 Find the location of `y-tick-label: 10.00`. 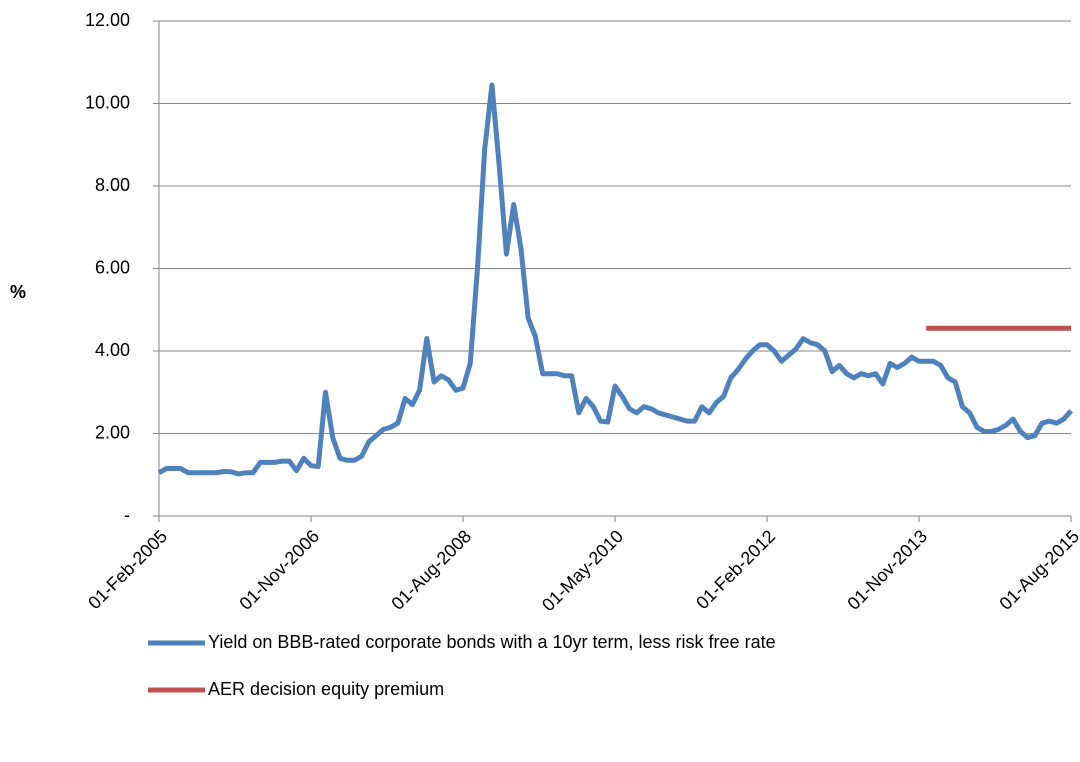

y-tick-label: 10.00 is located at coordinates (107, 102).